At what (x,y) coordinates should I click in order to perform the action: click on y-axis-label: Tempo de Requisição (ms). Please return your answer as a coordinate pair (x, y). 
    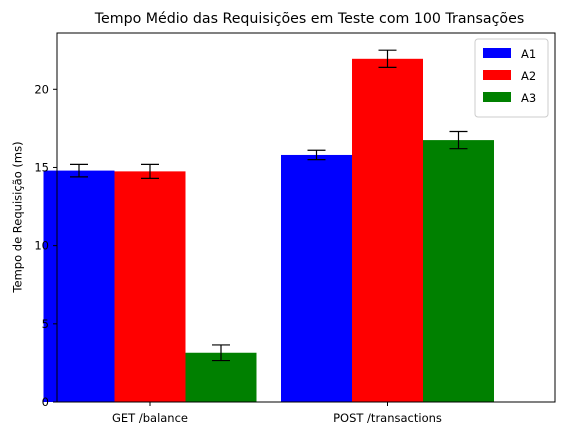
    Looking at the image, I should click on (18, 217).